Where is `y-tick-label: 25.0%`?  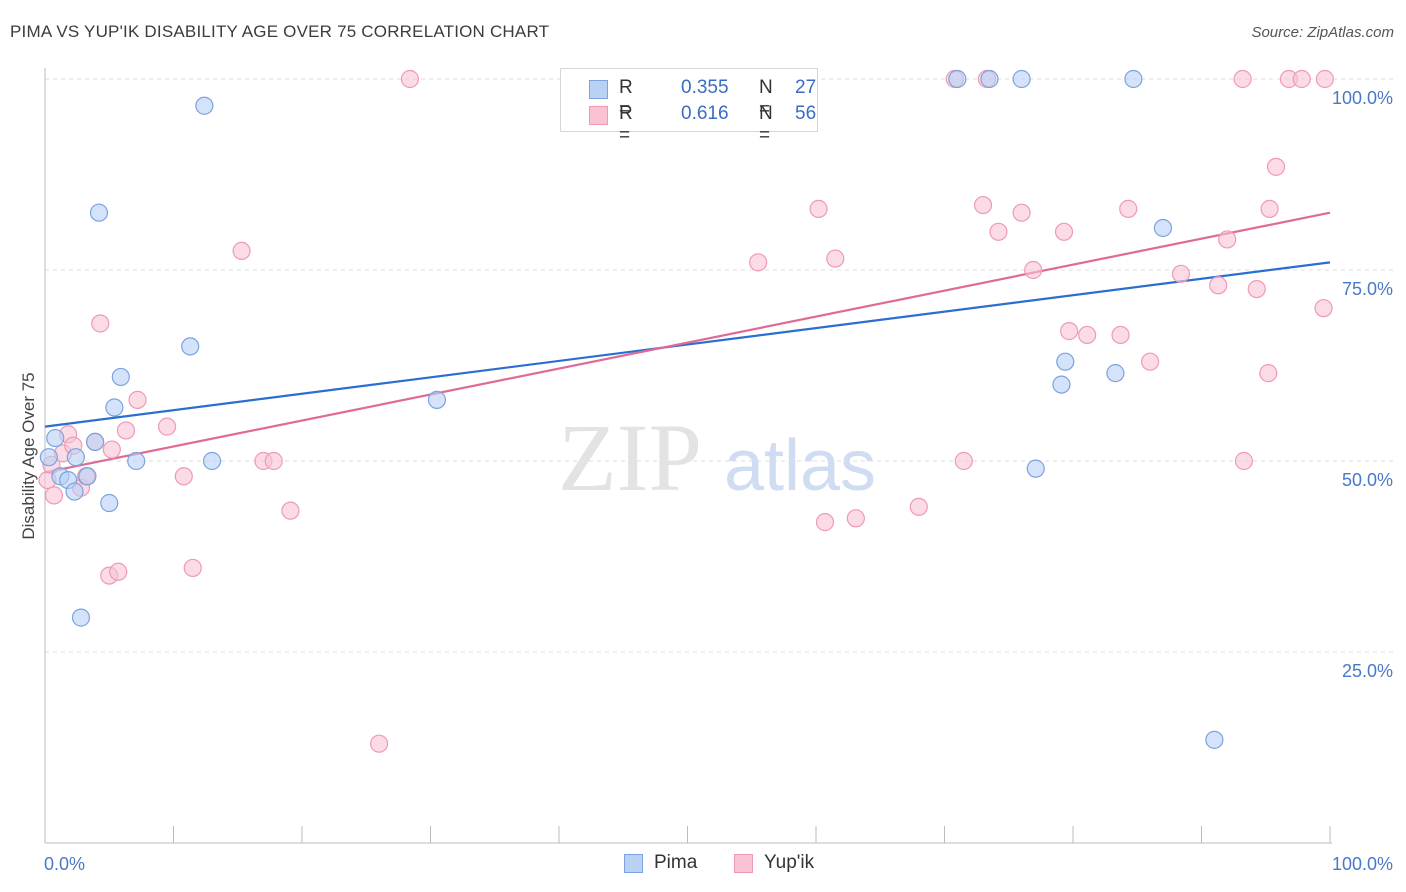
y-tick-label: 25.0% is located at coordinates (1367, 671).